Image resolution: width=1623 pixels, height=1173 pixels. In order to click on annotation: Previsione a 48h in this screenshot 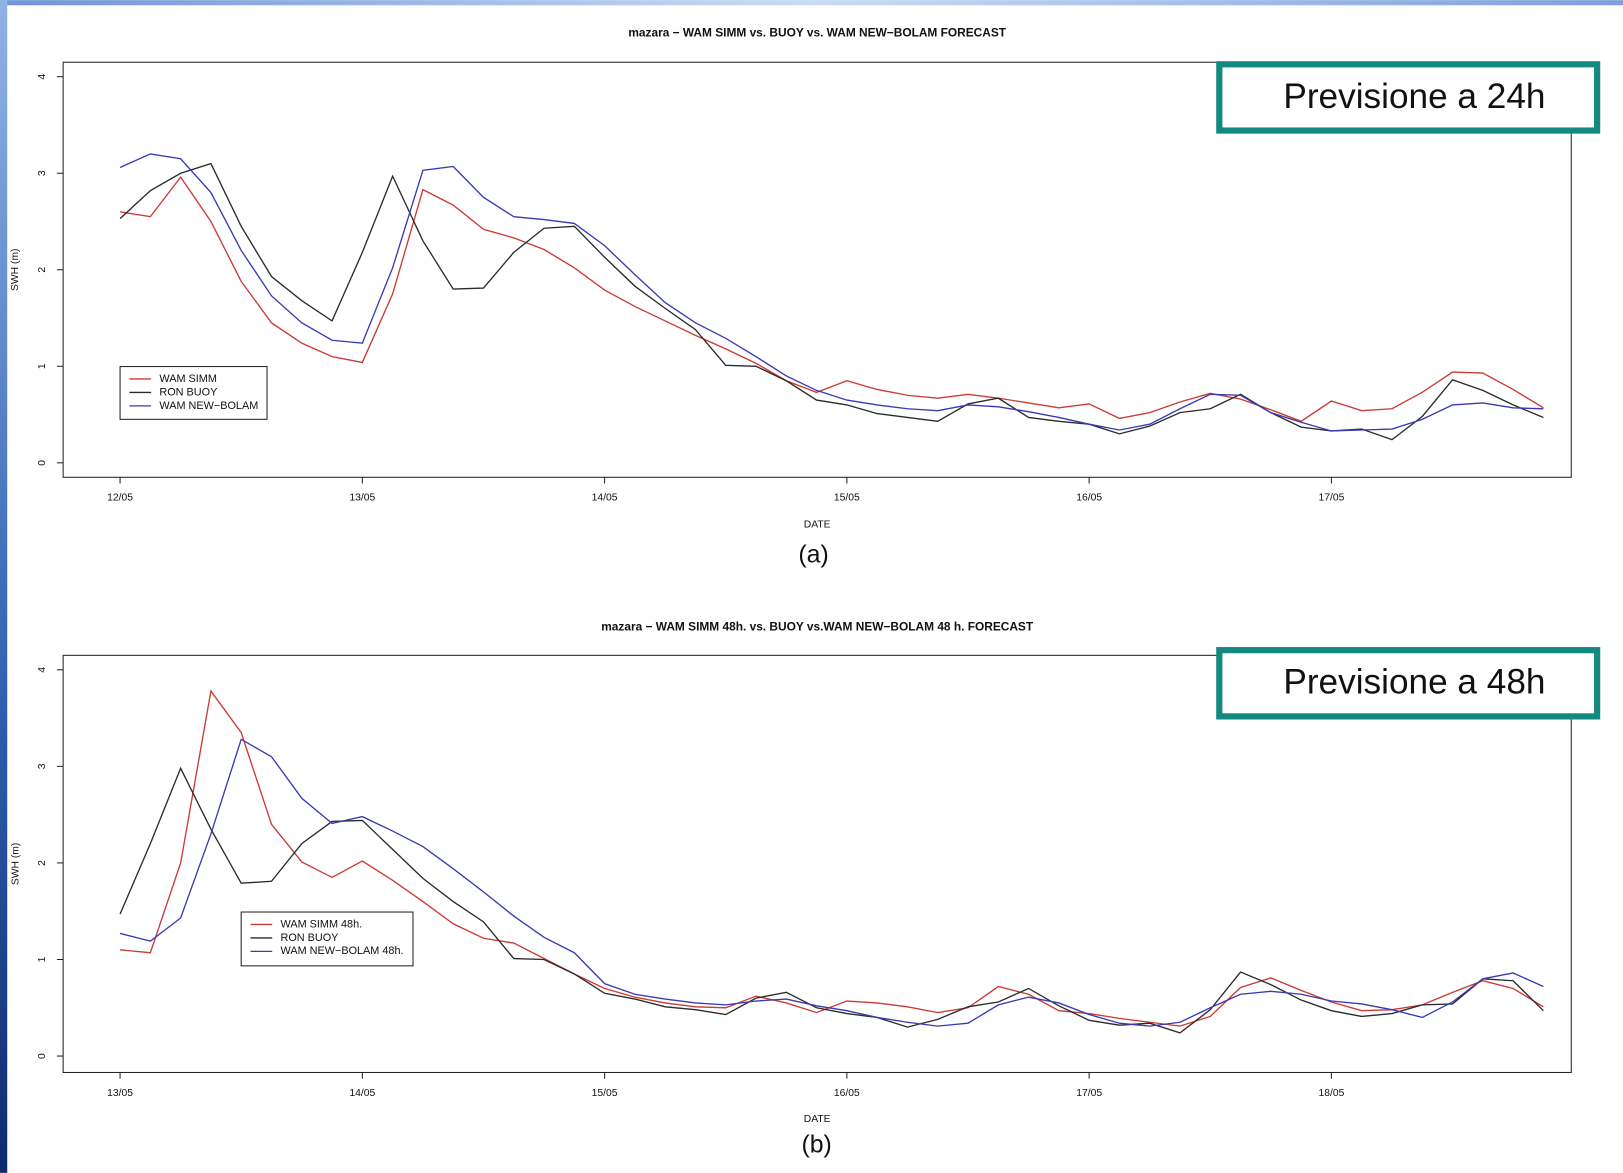, I will do `click(1414, 682)`.